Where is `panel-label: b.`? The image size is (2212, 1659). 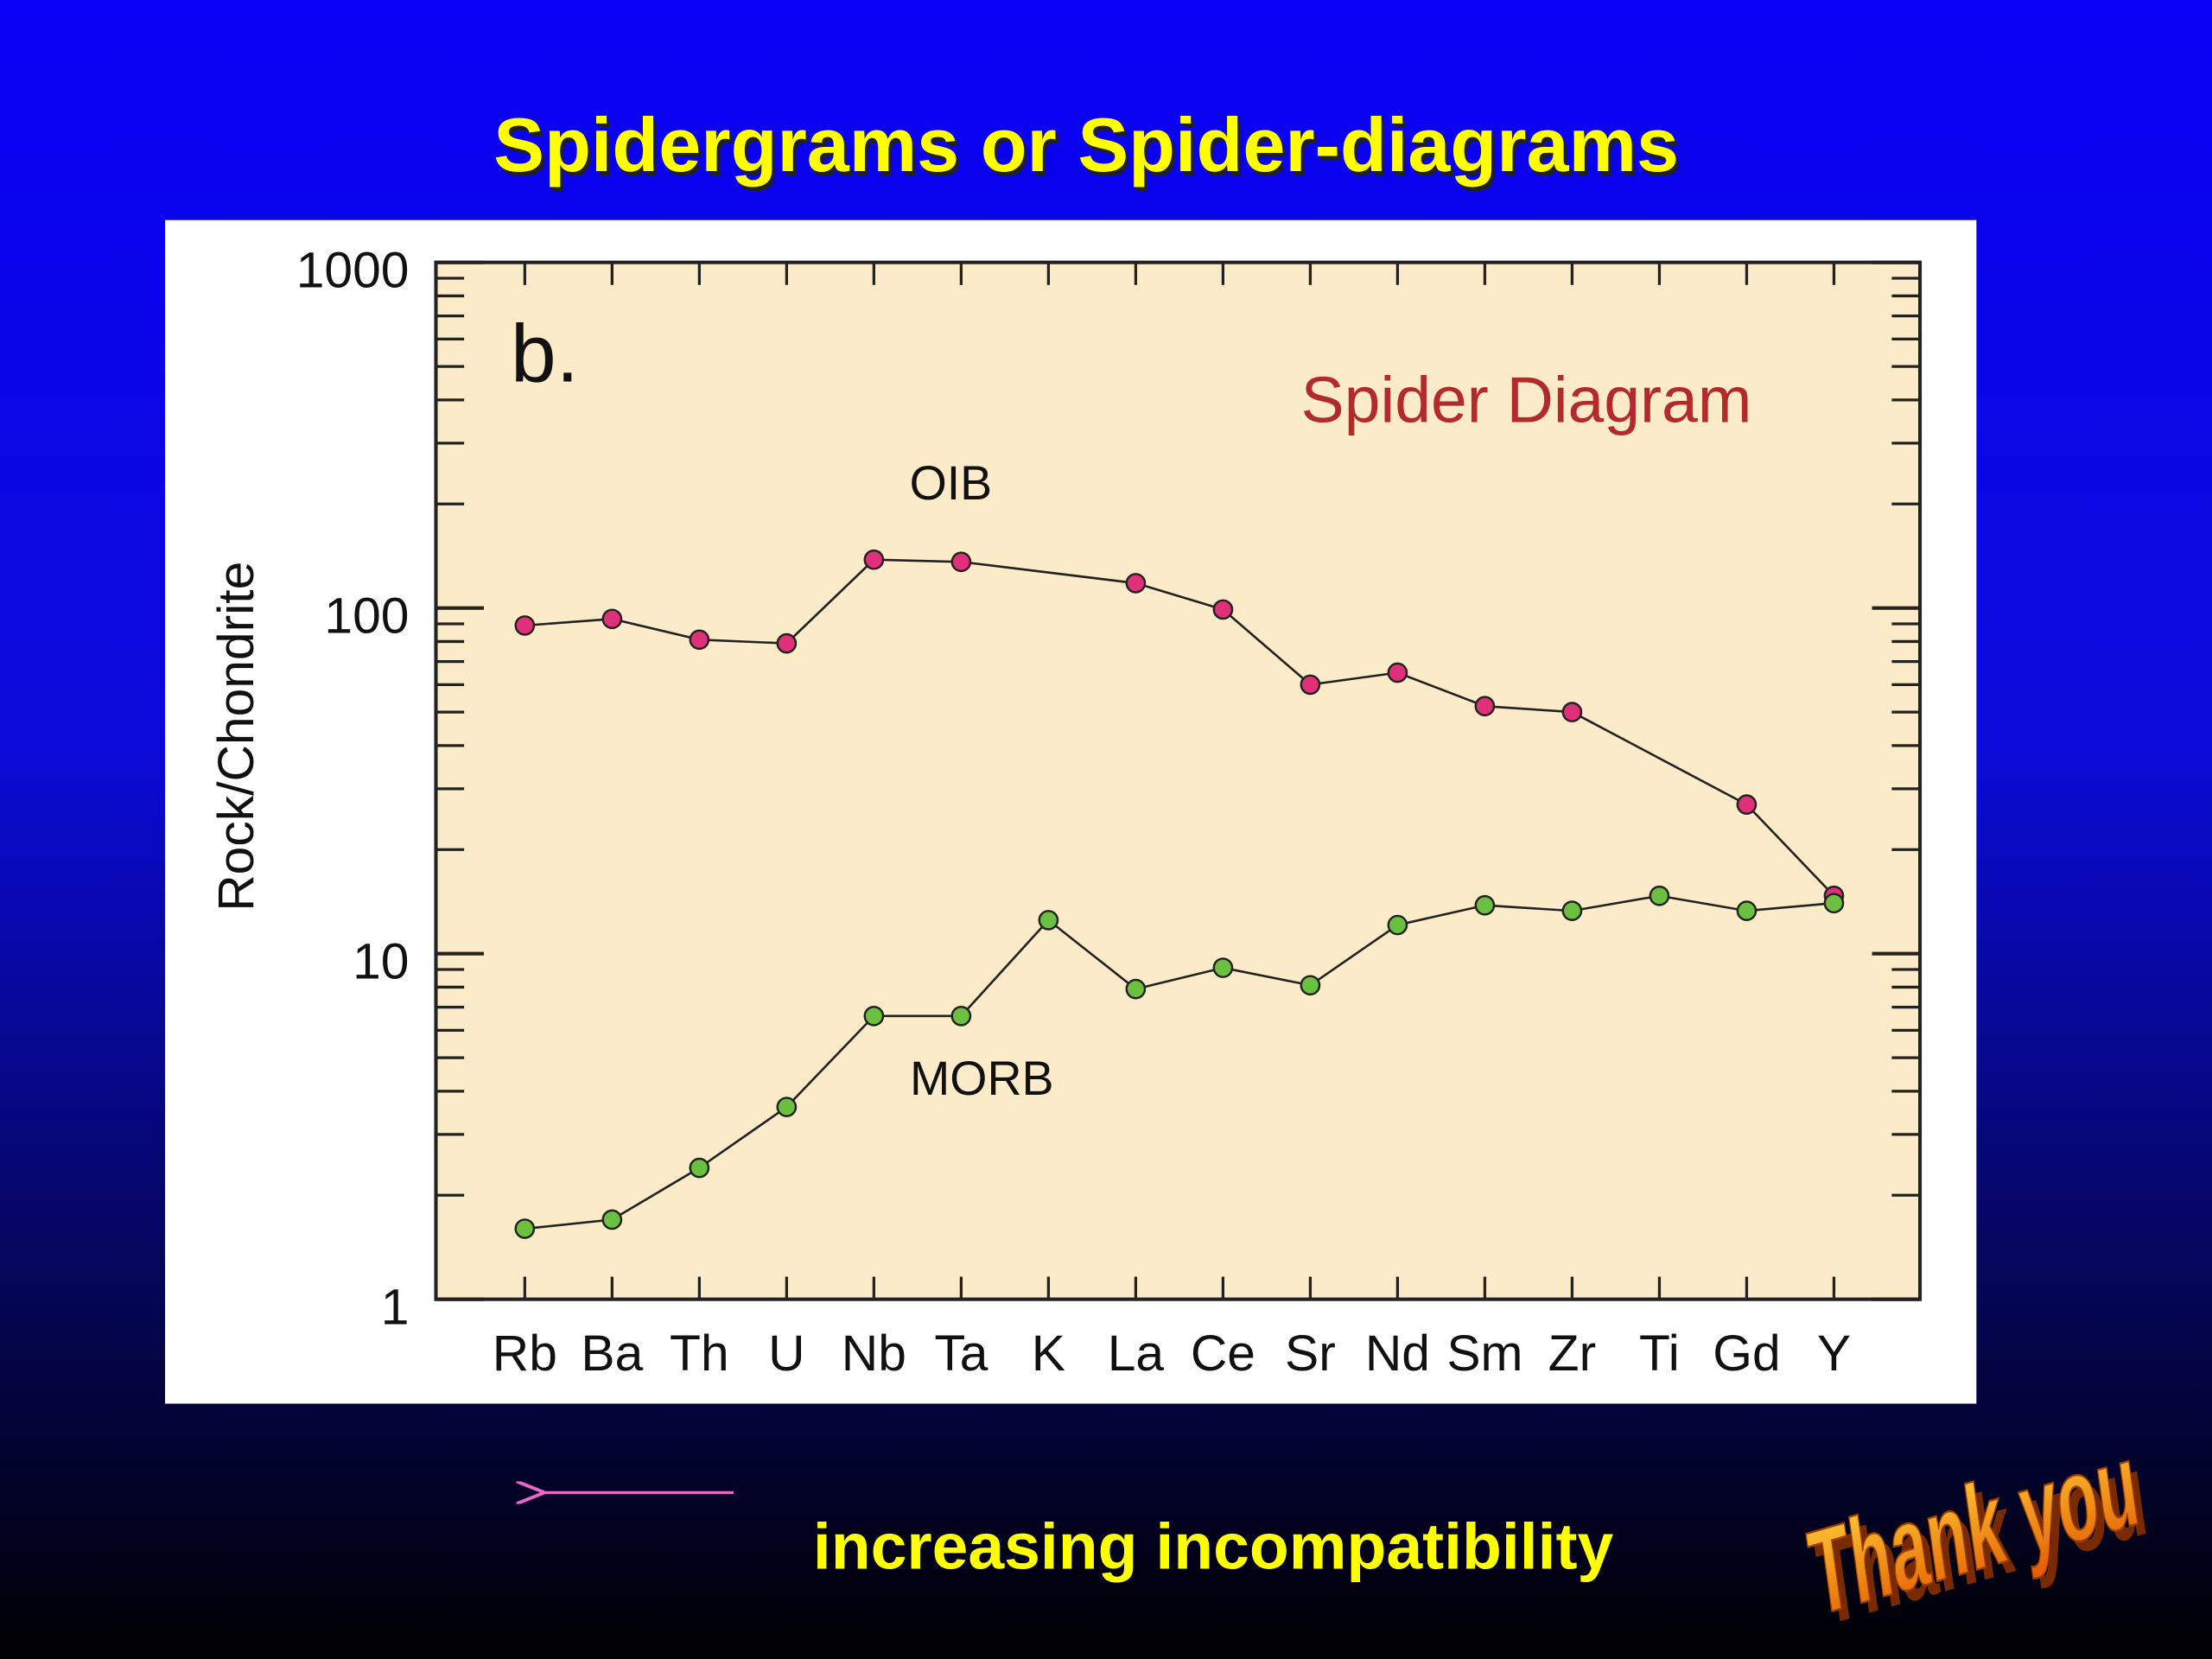 panel-label: b. is located at coordinates (545, 353).